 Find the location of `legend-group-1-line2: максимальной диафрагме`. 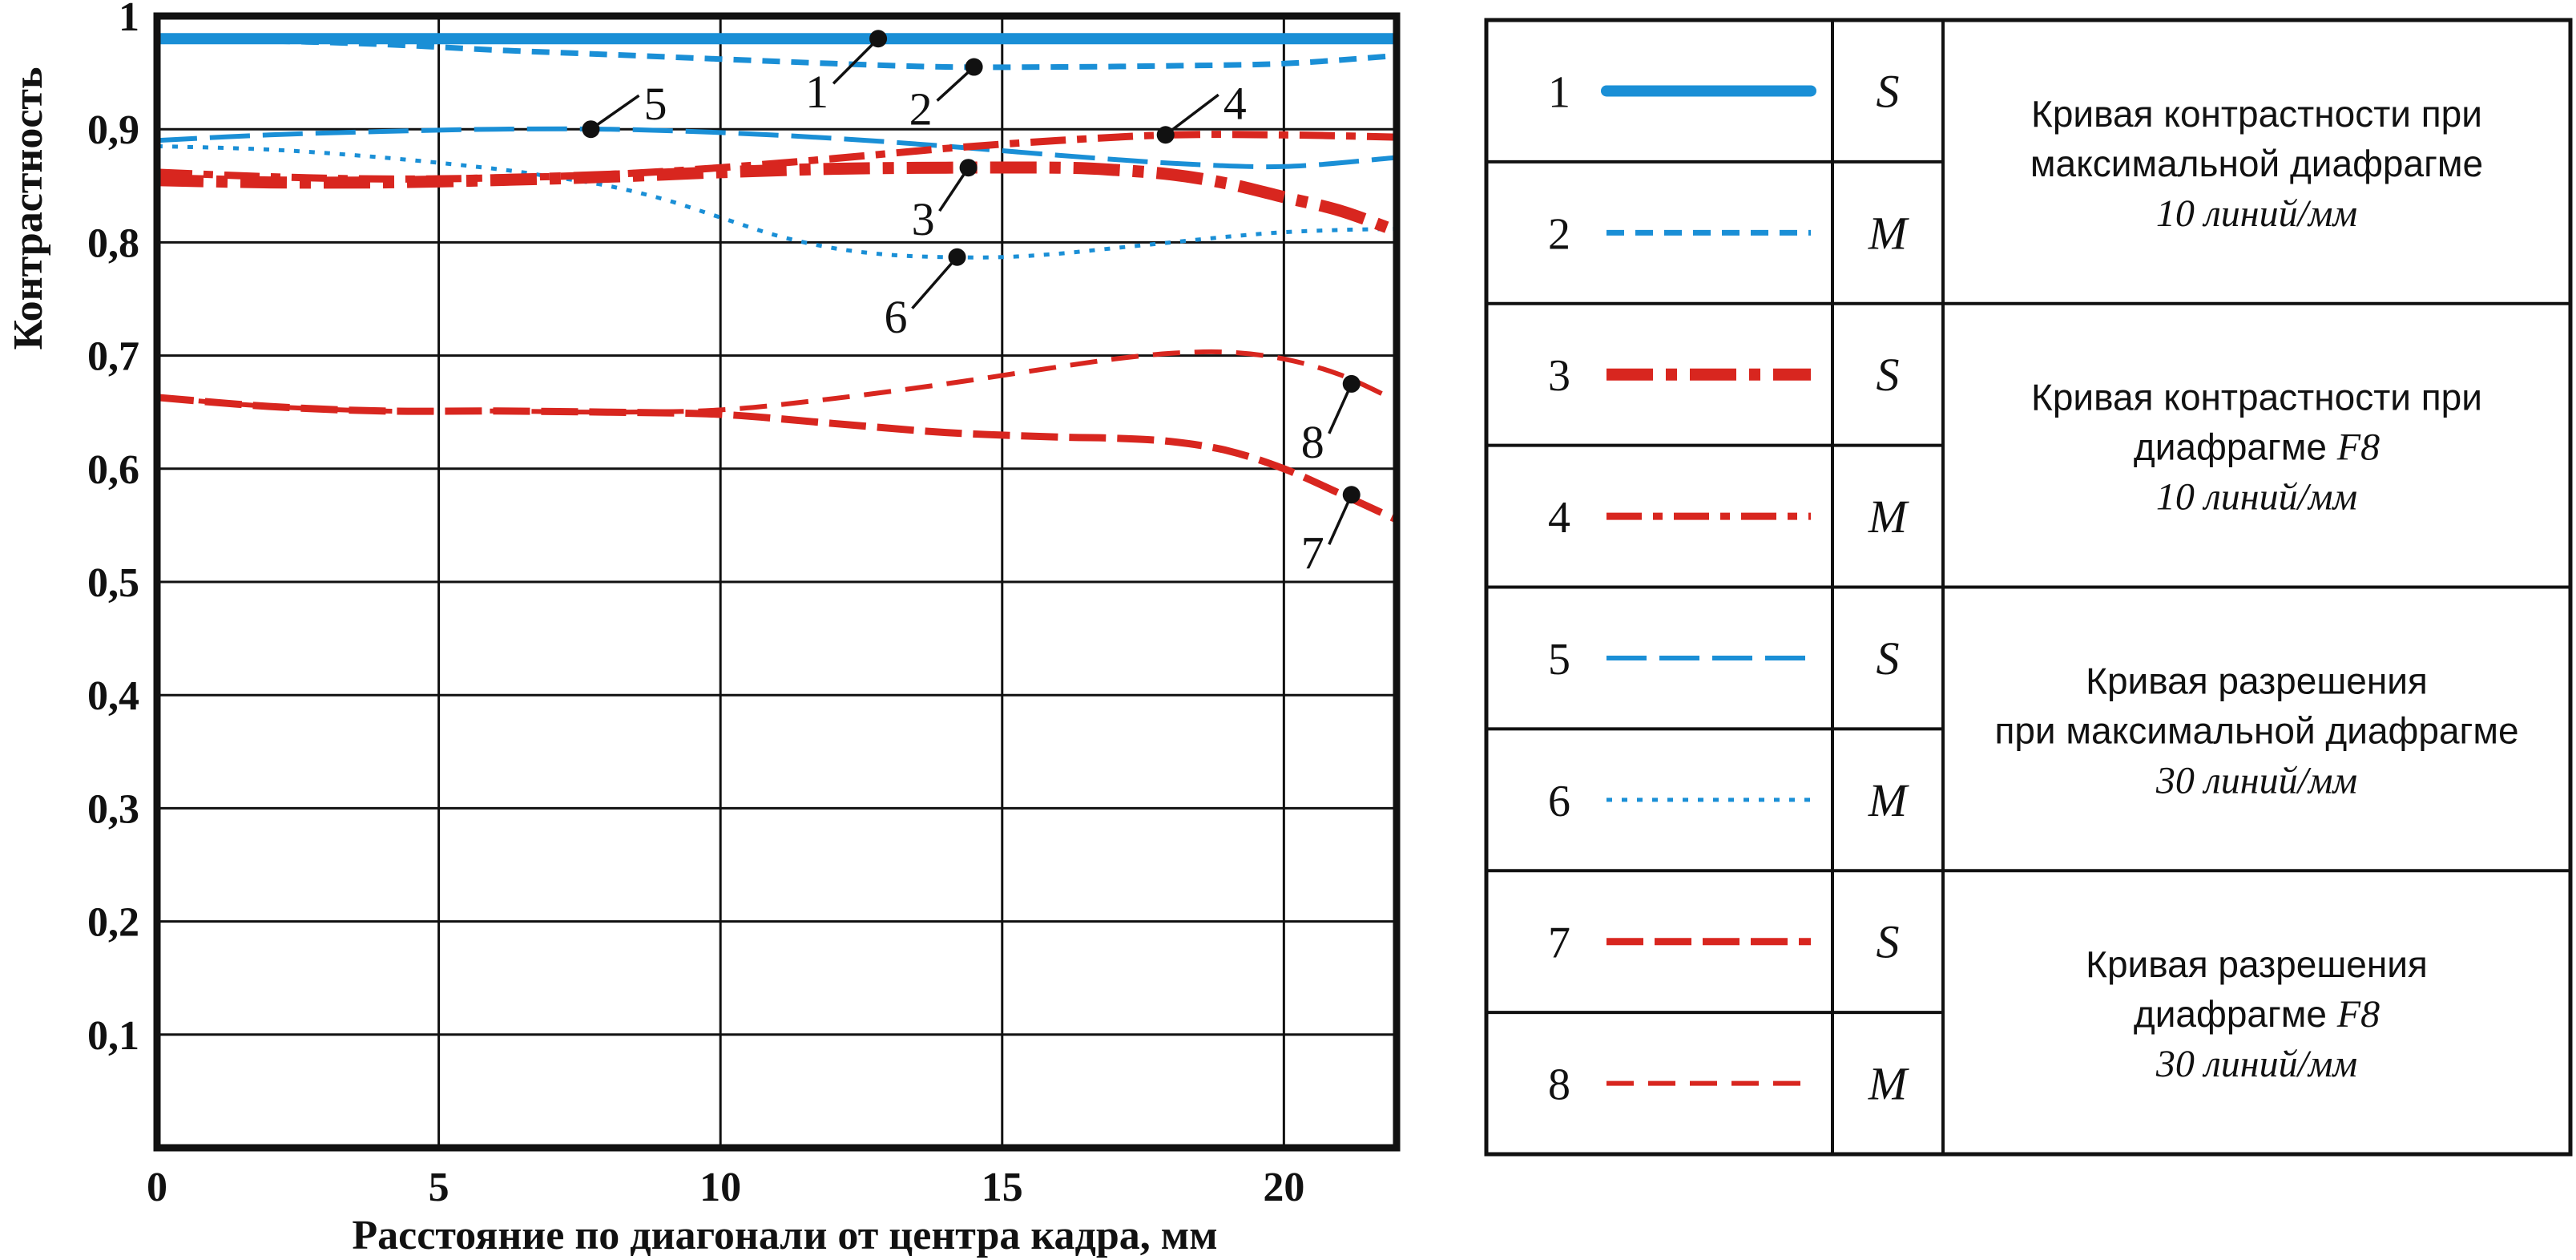

legend-group-1-line2: максимальной диафрагме is located at coordinates (2256, 163).